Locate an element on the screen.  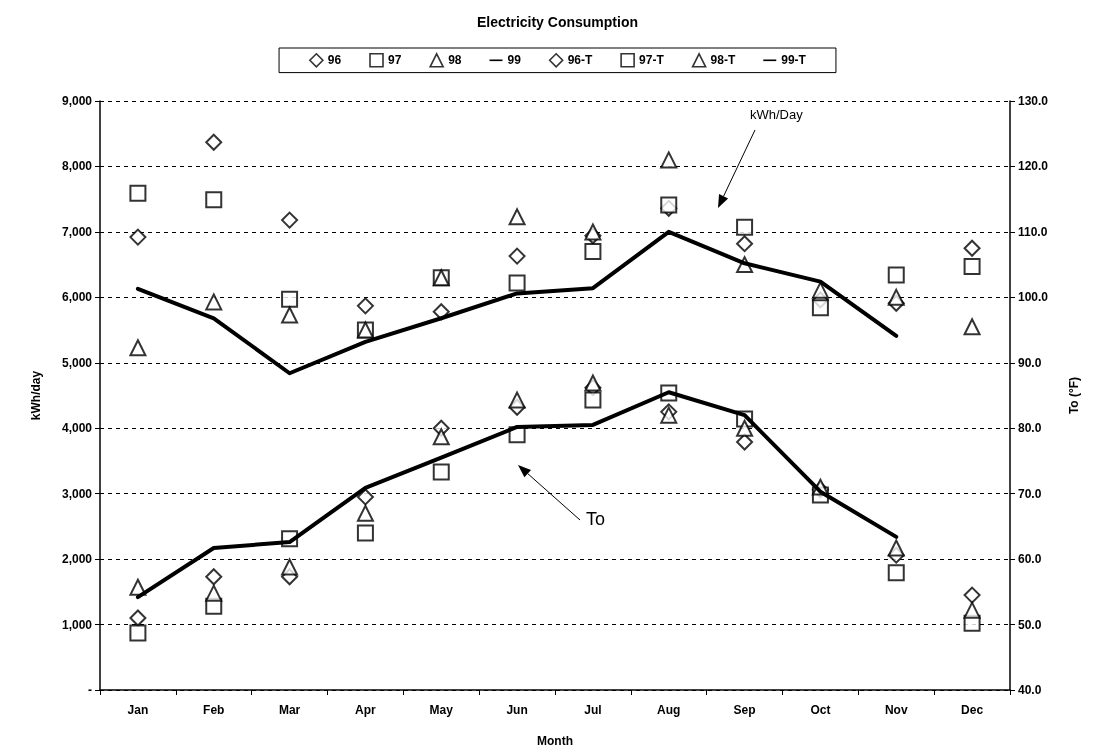
y-axis-title: kWh/day is located at coordinates (36, 395).